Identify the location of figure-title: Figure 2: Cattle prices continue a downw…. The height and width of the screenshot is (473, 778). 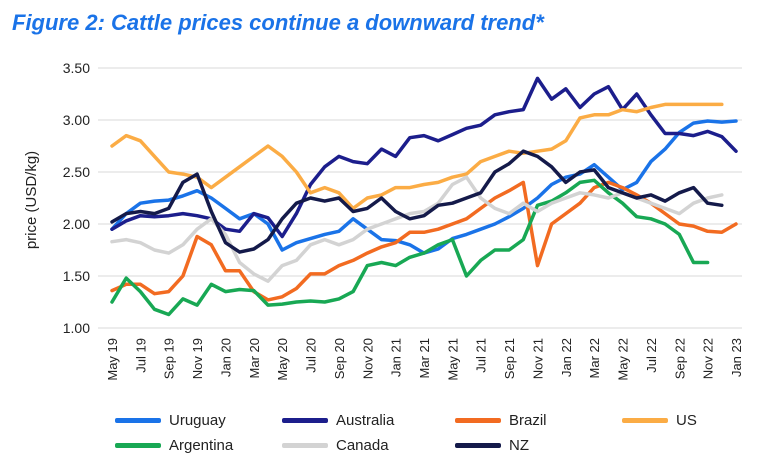
(278, 22).